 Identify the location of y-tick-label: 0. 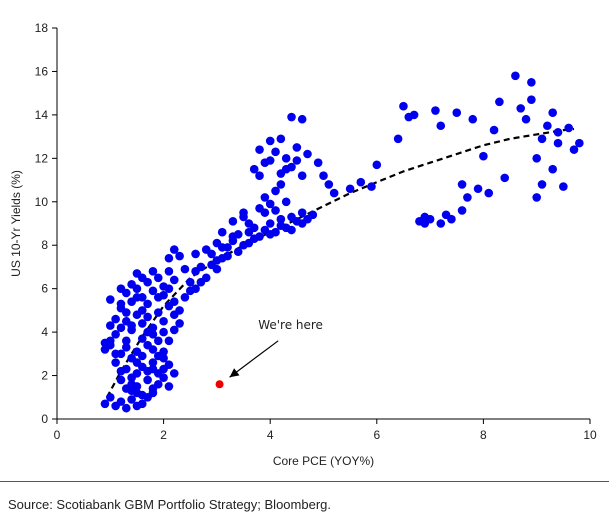
(44, 419).